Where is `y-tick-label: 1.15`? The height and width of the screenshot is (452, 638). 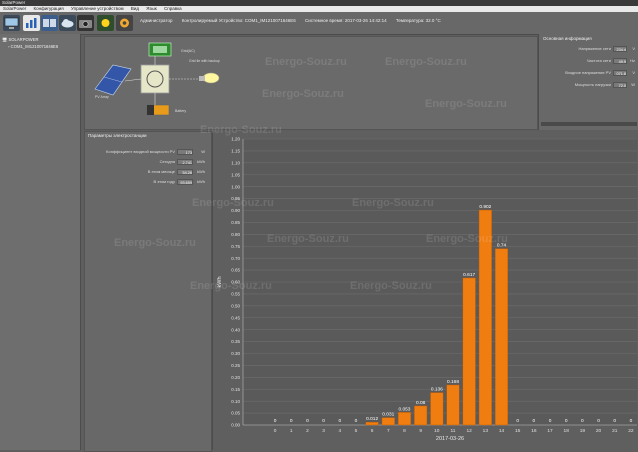 y-tick-label: 1.15 is located at coordinates (235, 151).